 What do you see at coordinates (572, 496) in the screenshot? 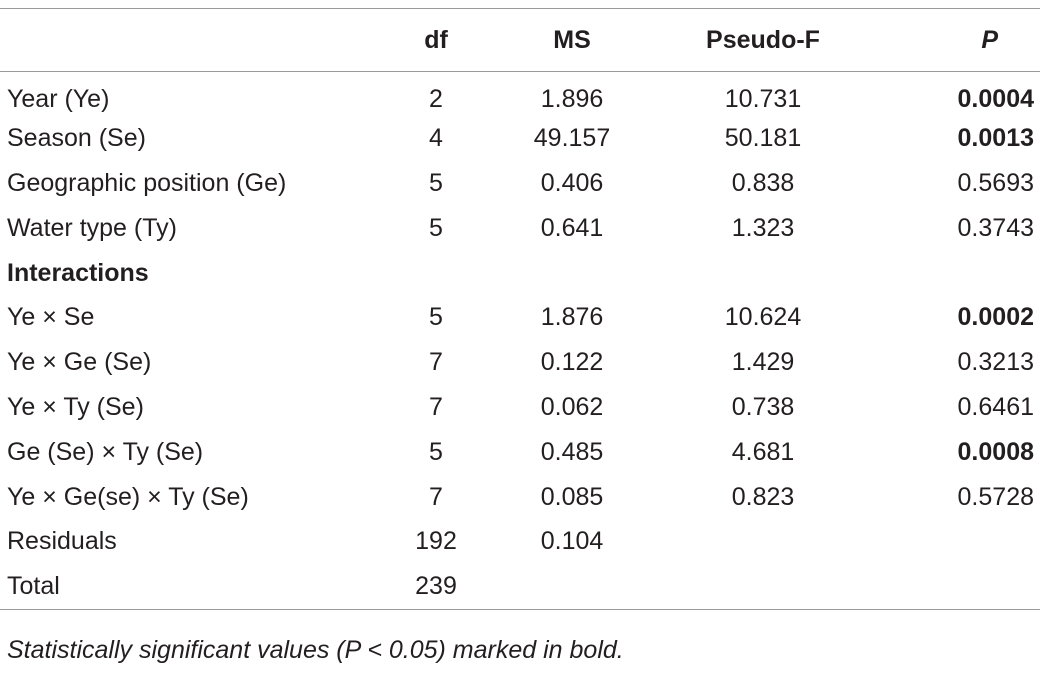
I see `row-ms: 0.085` at bounding box center [572, 496].